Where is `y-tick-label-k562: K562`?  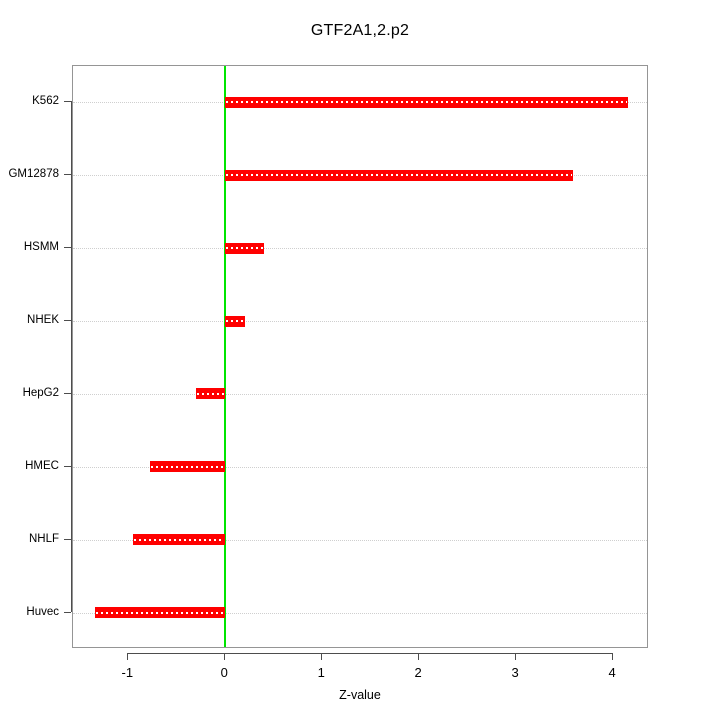 y-tick-label-k562: K562 is located at coordinates (45, 101).